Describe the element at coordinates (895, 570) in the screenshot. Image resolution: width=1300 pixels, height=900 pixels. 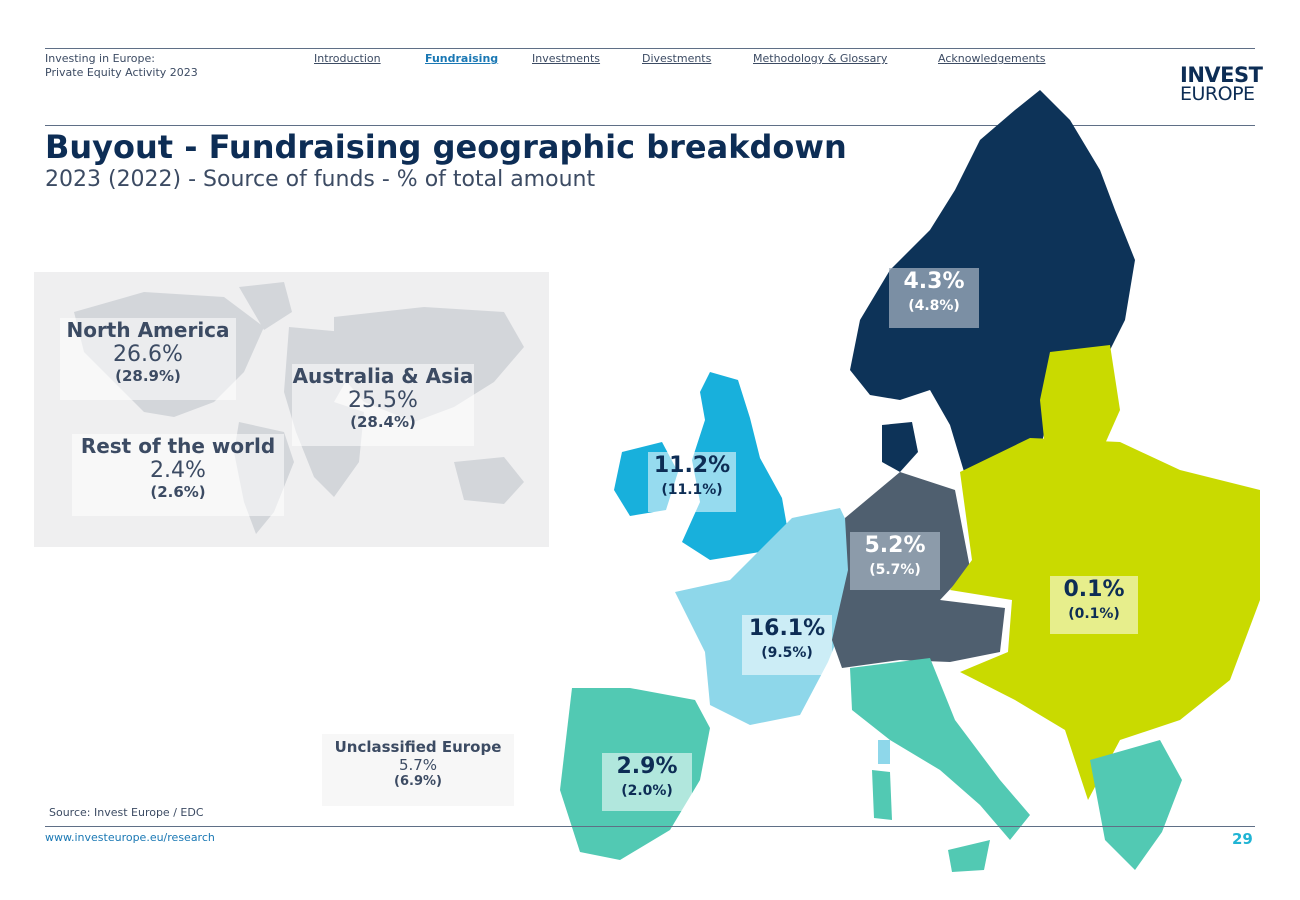
I see `dach-prev: (5.7%)` at that location.